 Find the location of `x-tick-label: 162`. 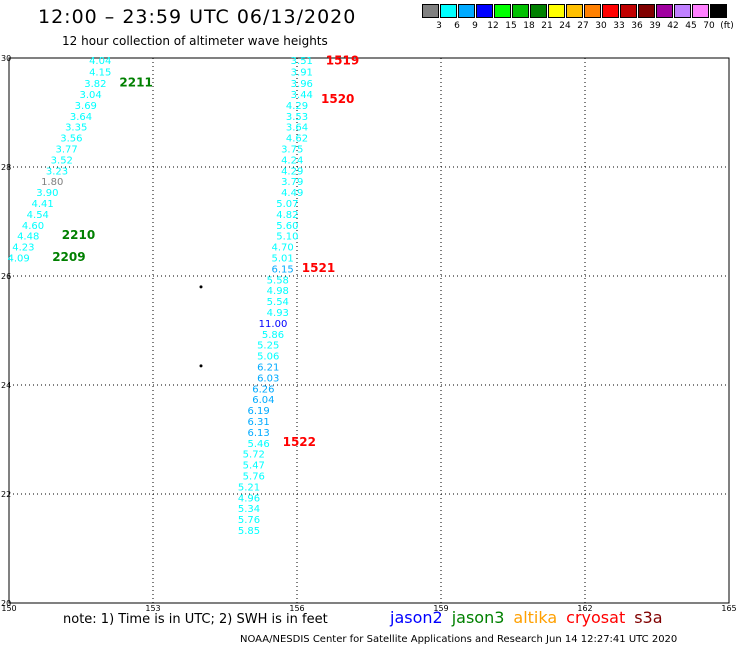

x-tick-label: 162 is located at coordinates (584, 608).